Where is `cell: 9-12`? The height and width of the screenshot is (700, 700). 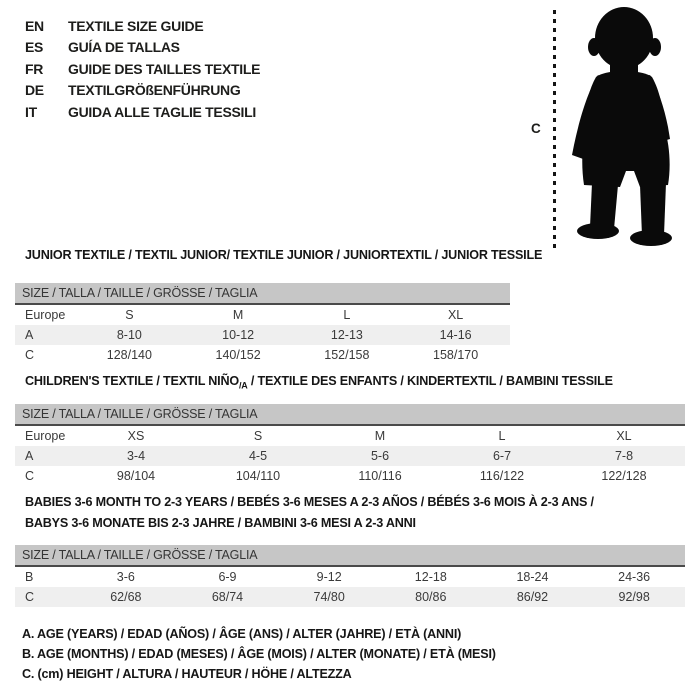
cell: 9-12 is located at coordinates (329, 577).